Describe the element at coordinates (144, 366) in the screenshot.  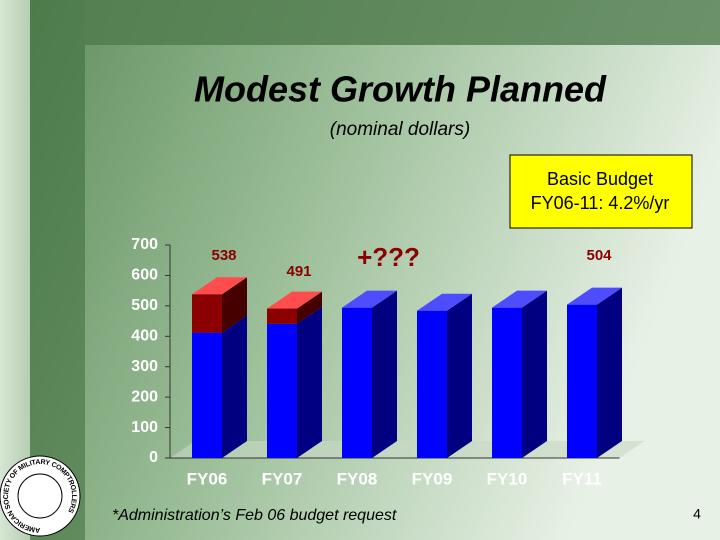
I see `y-tick-label: 300` at that location.